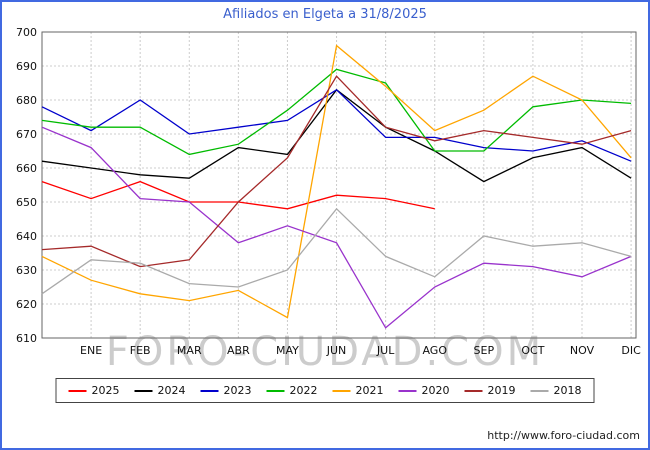 This screenshot has width=650, height=450. What do you see at coordinates (26, 304) in the screenshot?
I see `y-tick-label: 620` at bounding box center [26, 304].